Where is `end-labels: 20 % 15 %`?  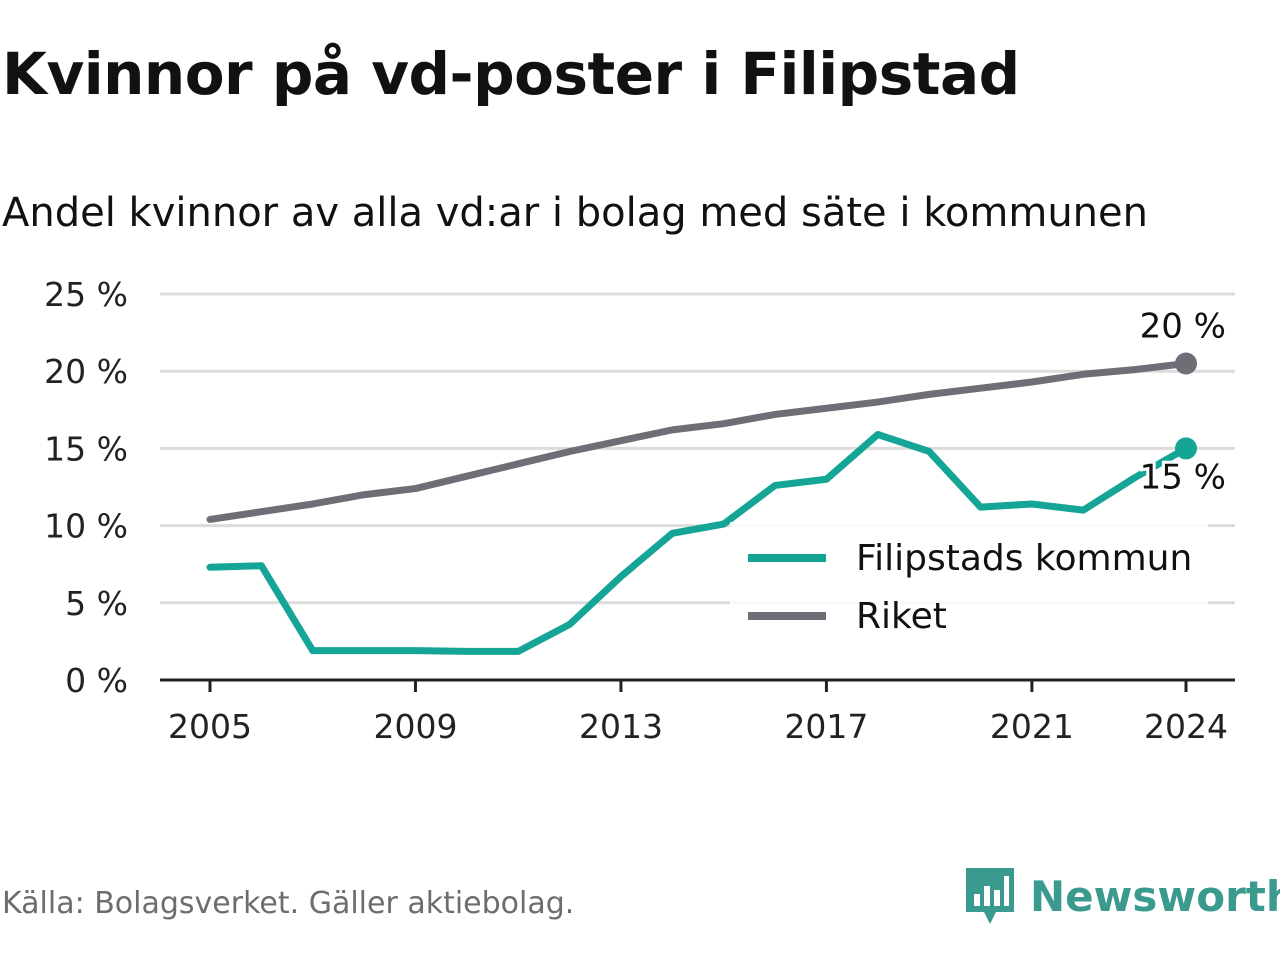 end-labels: 20 % 15 % is located at coordinates (1183, 403).